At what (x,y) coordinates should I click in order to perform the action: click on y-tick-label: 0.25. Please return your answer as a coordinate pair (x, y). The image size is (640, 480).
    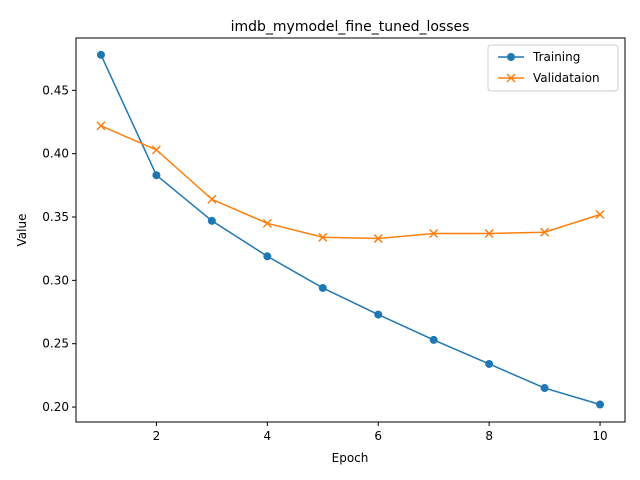
    Looking at the image, I should click on (55, 344).